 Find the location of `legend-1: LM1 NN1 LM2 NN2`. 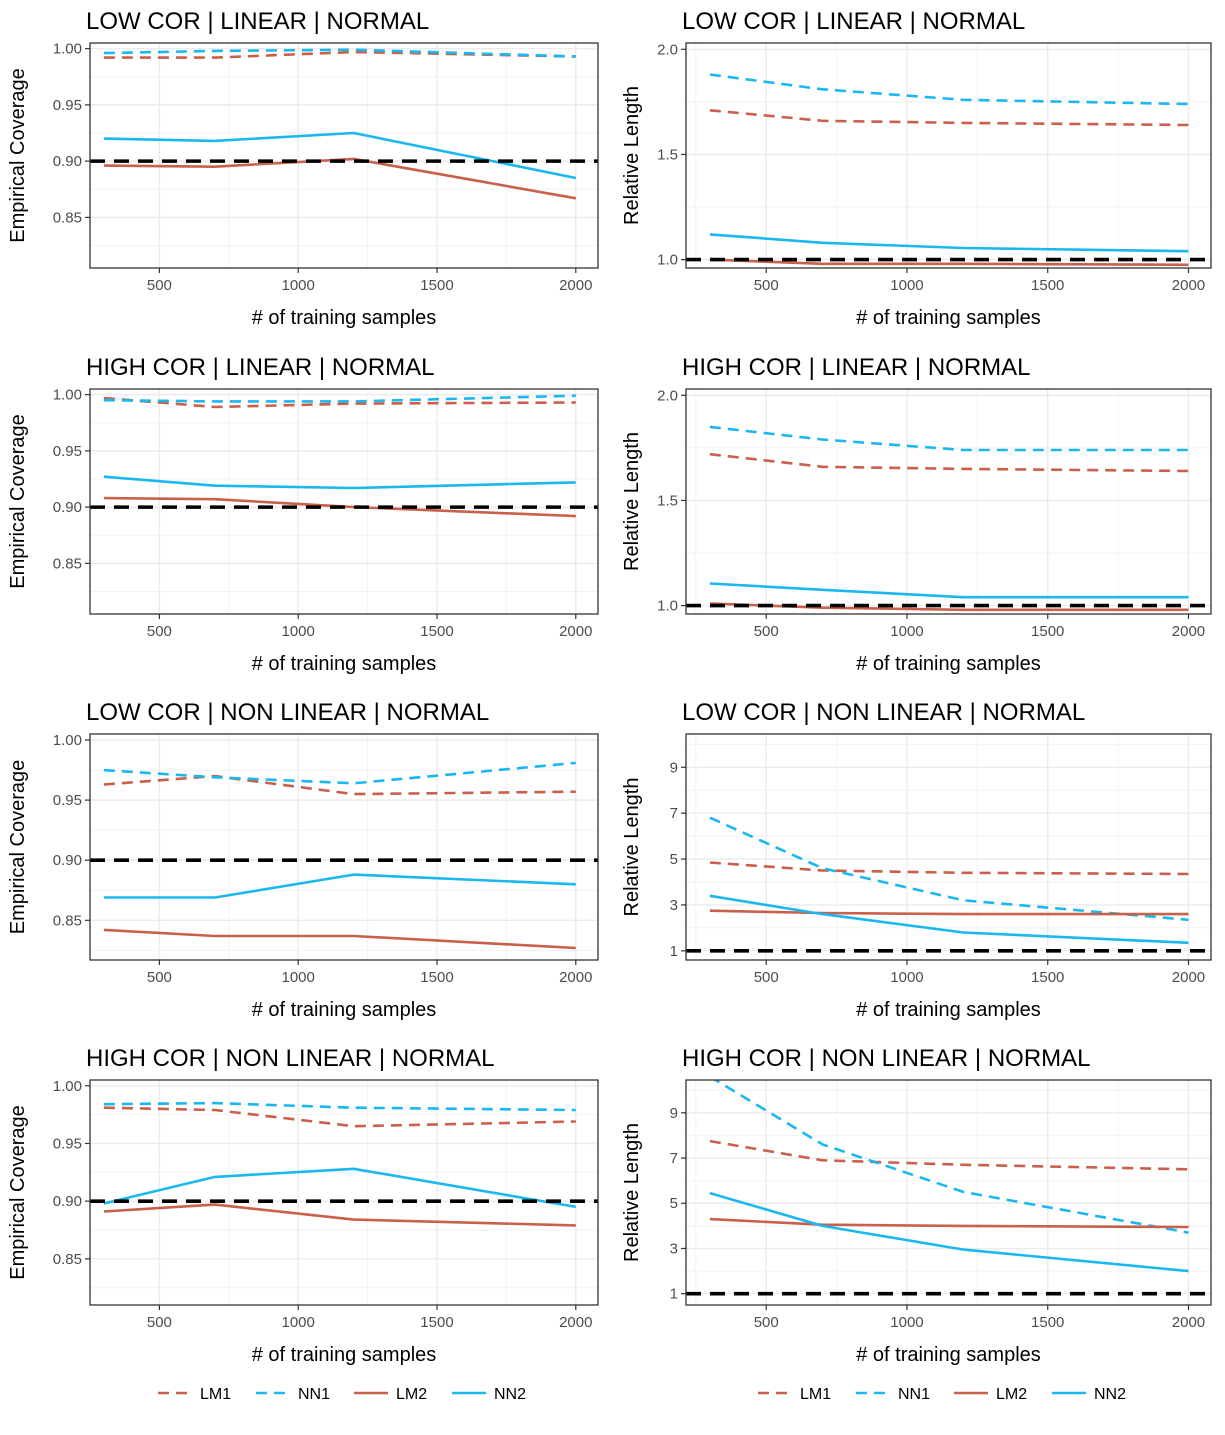

legend-1: LM1 NN1 LM2 NN2 is located at coordinates (342, 1394).